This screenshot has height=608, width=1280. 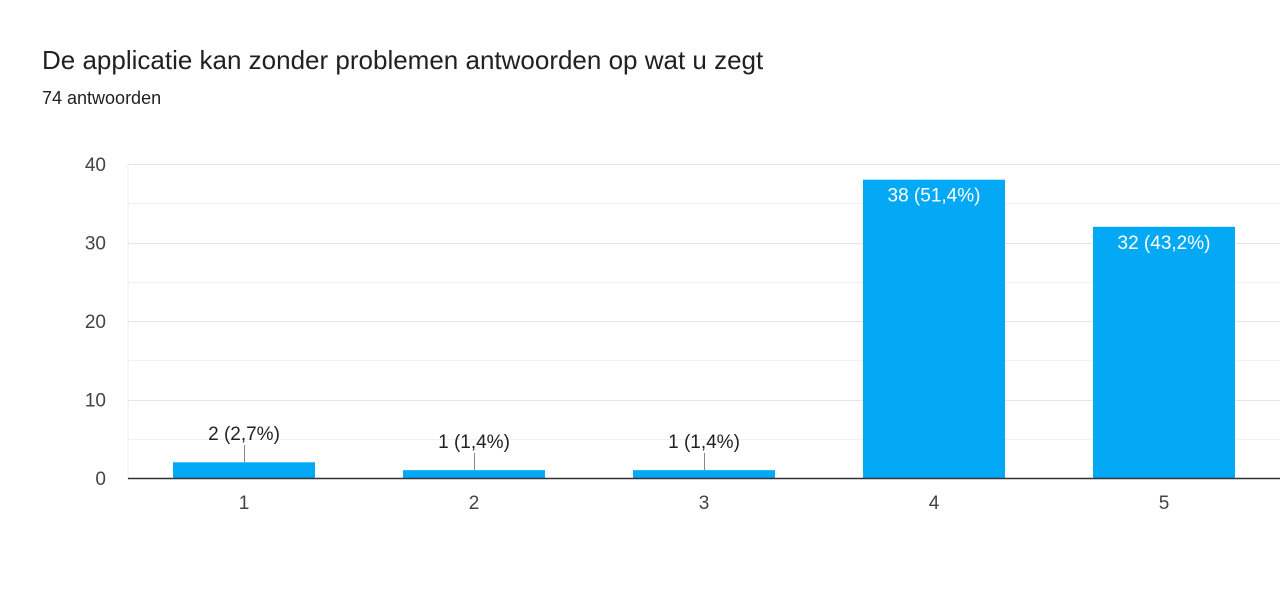 I want to click on x-tick-label: 3, so click(x=704, y=503).